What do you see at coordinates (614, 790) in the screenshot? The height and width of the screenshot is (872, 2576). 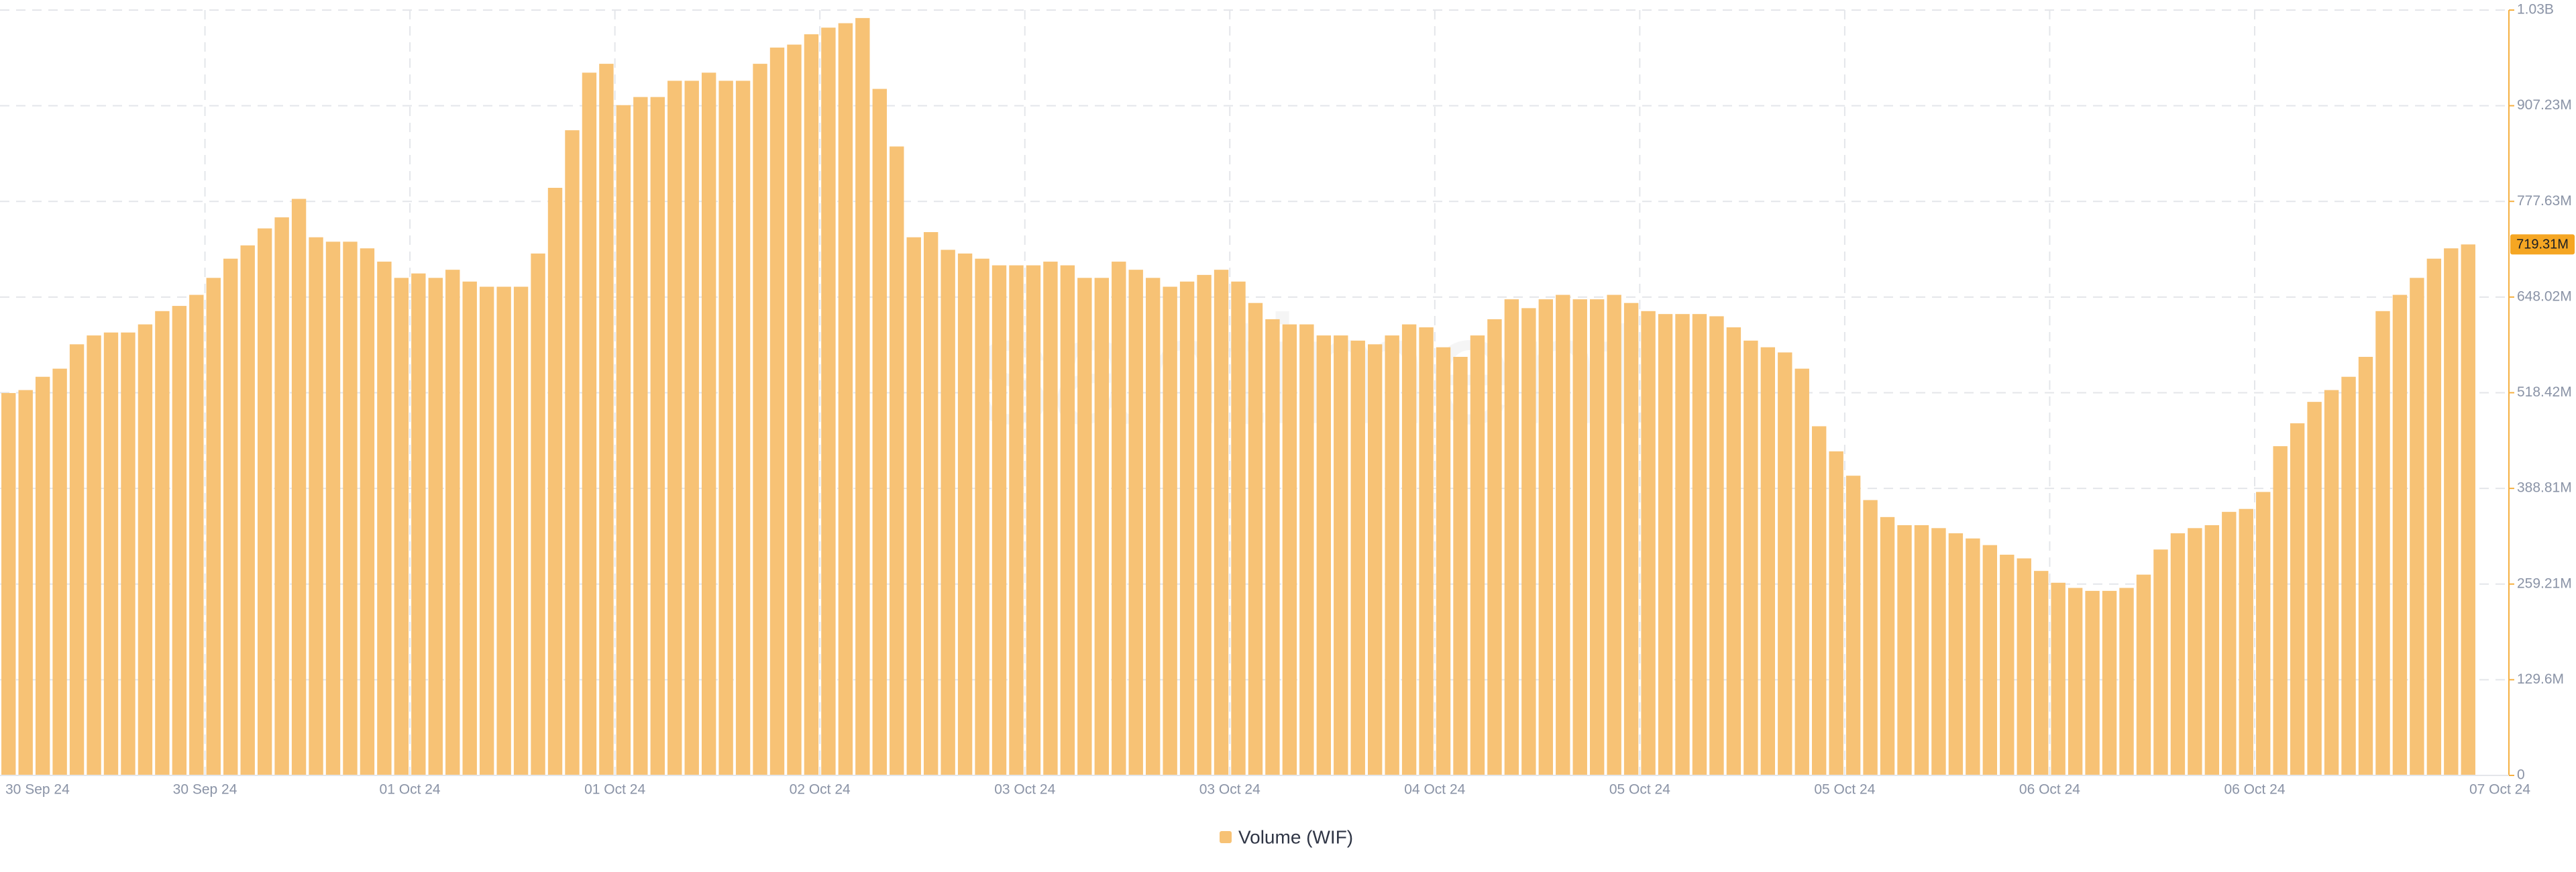 I see `x-tick-label: 01 Oct 24` at bounding box center [614, 790].